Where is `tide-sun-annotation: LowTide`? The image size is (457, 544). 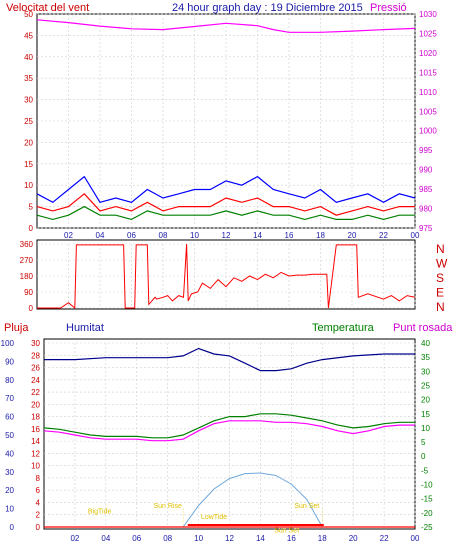
tide-sun-annotation: LowTide is located at coordinates (214, 517).